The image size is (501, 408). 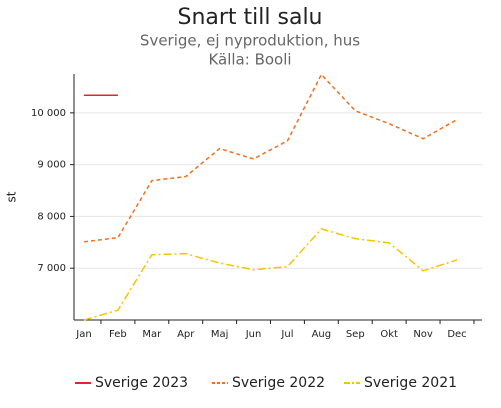 I want to click on legend-label: Sverige 2021, so click(x=410, y=383).